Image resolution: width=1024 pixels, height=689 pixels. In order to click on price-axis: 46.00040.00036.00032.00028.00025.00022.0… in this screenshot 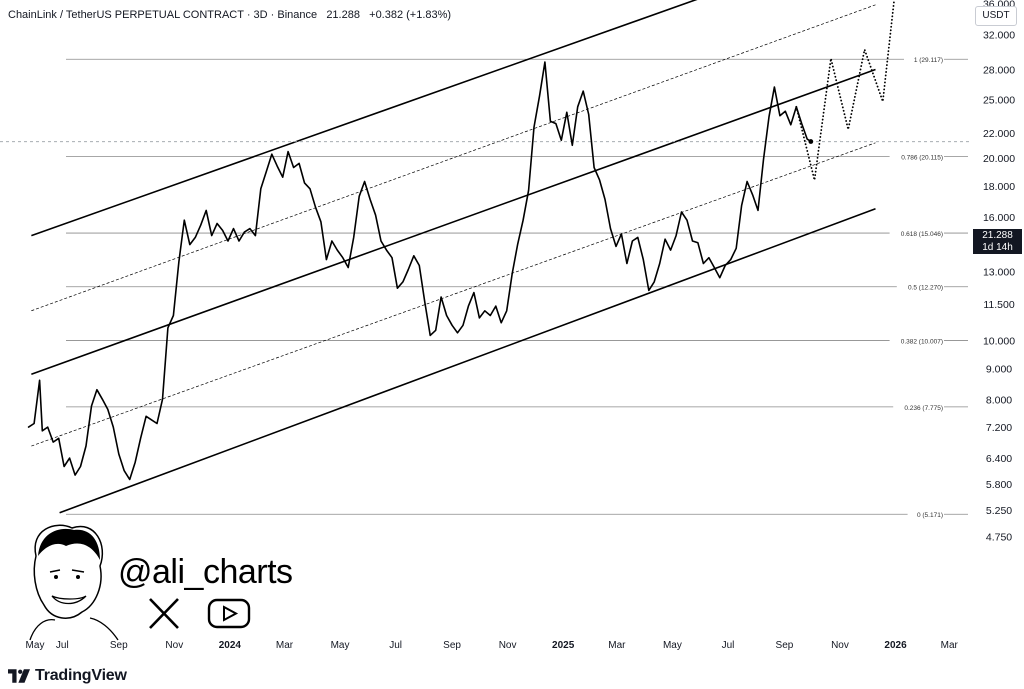, I will do `click(998, 319)`.